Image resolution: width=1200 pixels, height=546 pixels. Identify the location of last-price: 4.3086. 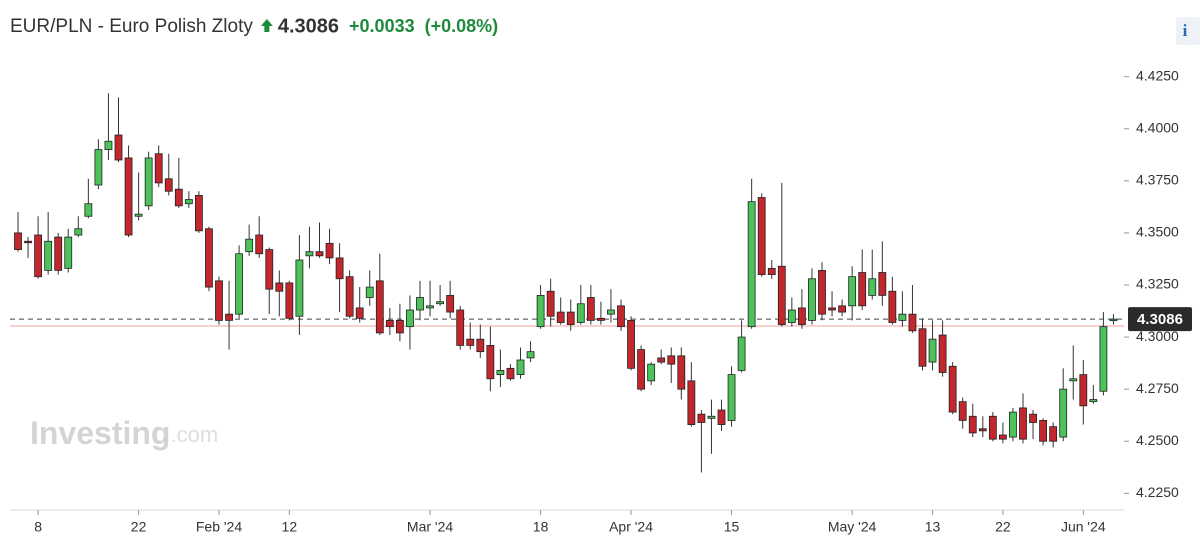
(308, 26).